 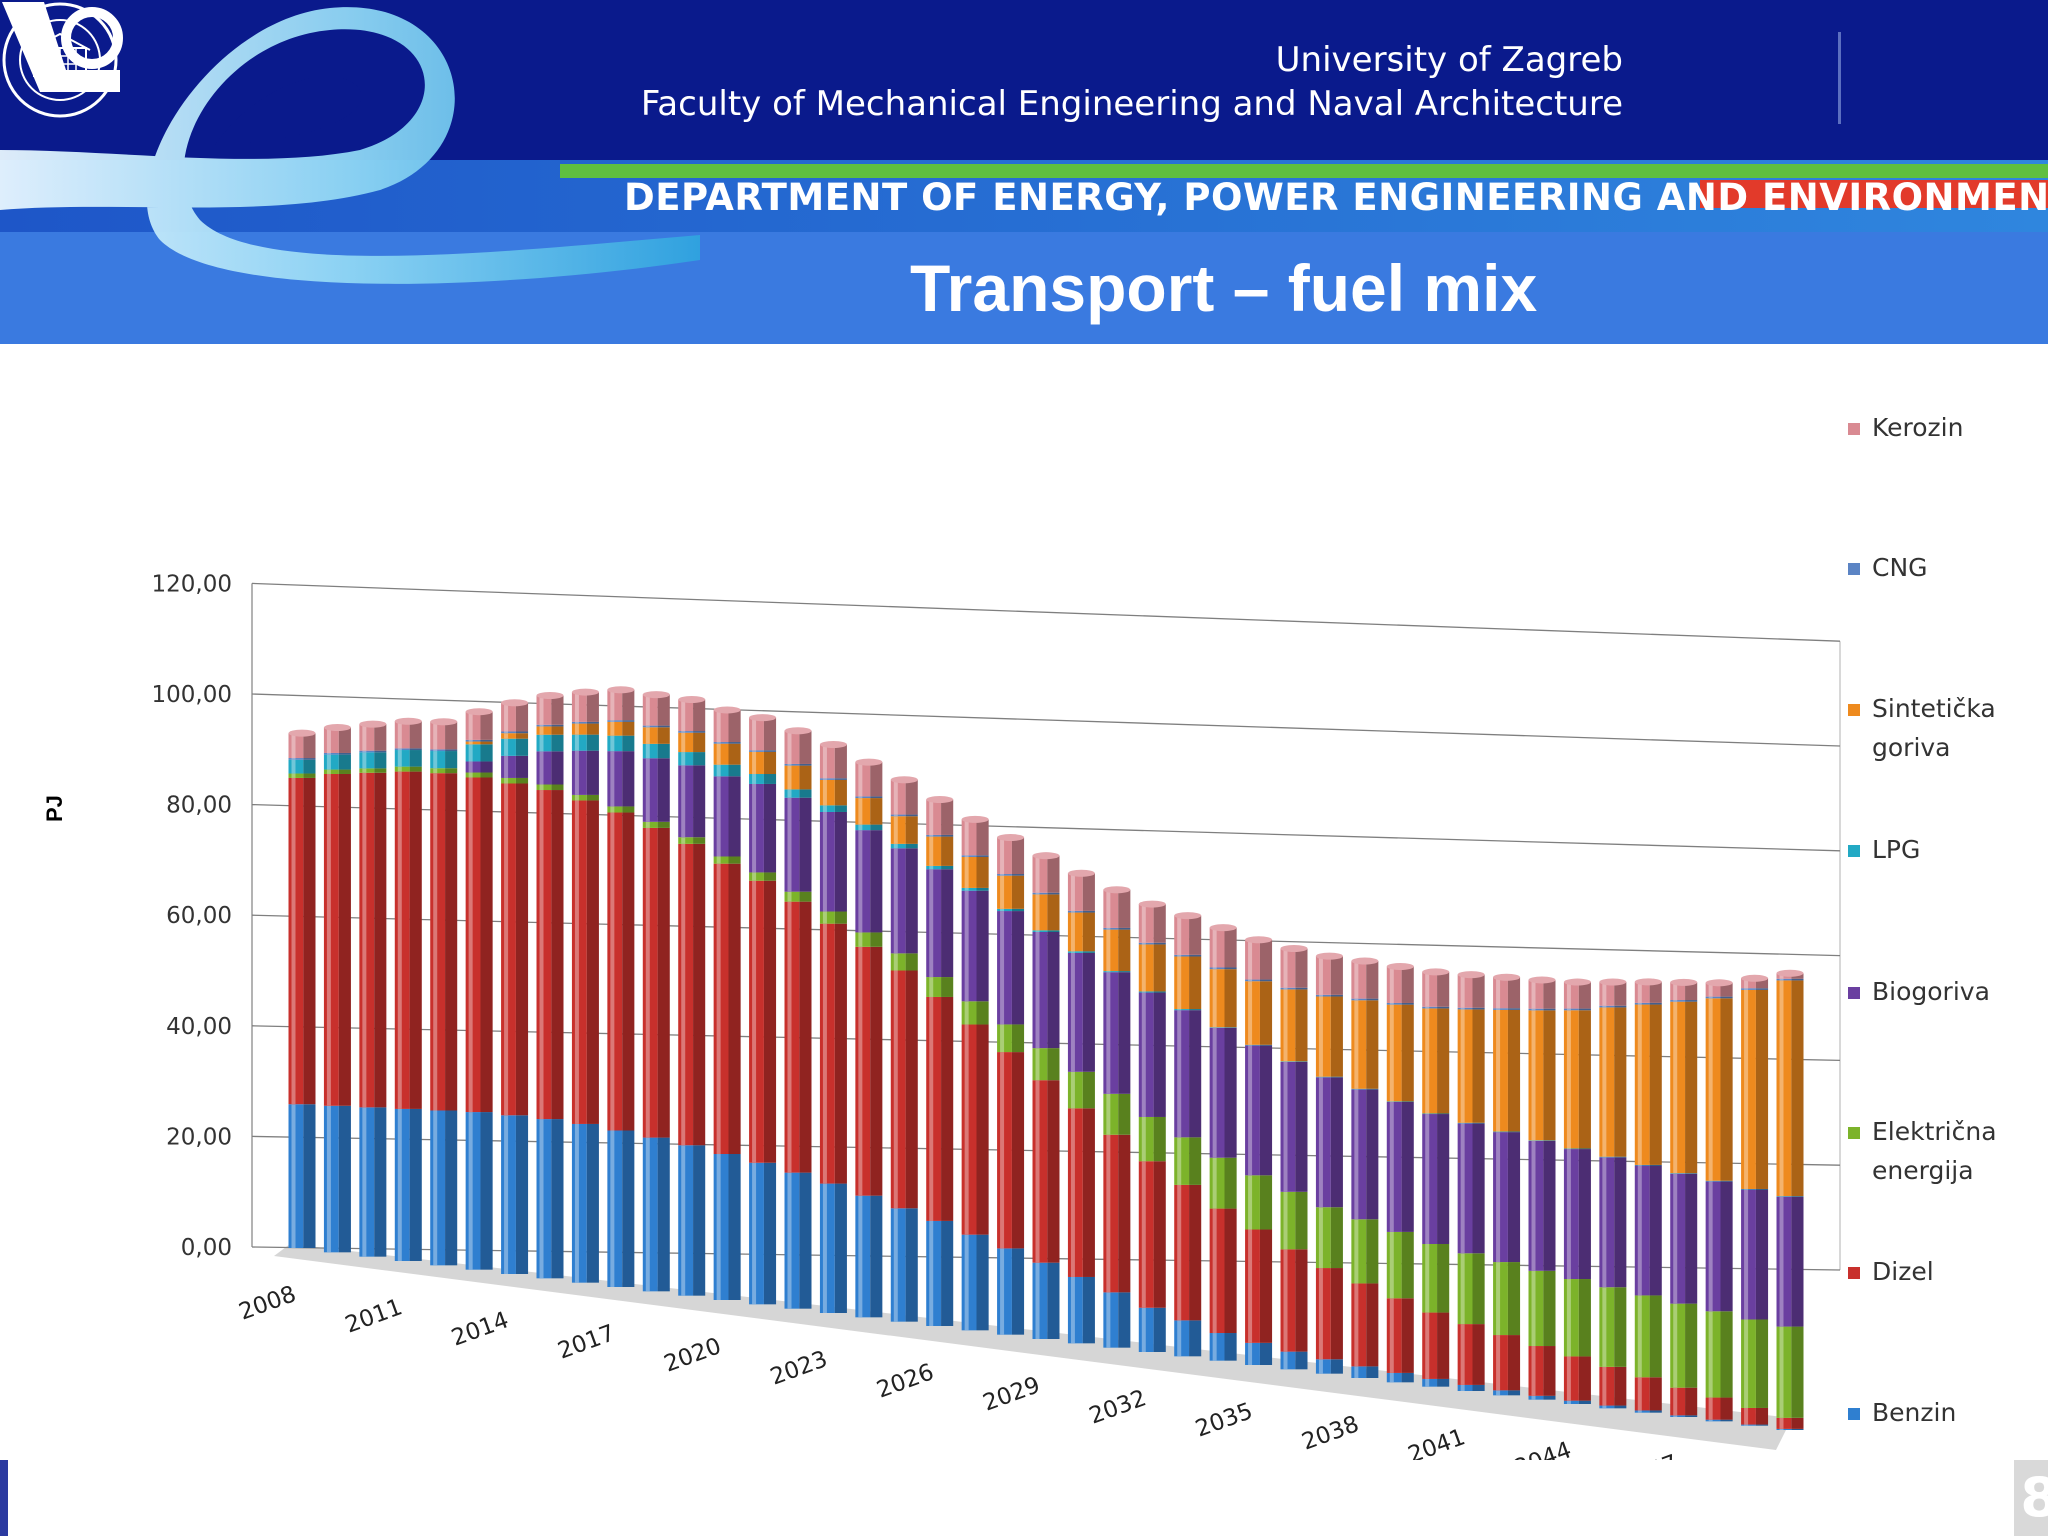 I want to click on legend-item: Sintetička goriva, so click(x=1922, y=728).